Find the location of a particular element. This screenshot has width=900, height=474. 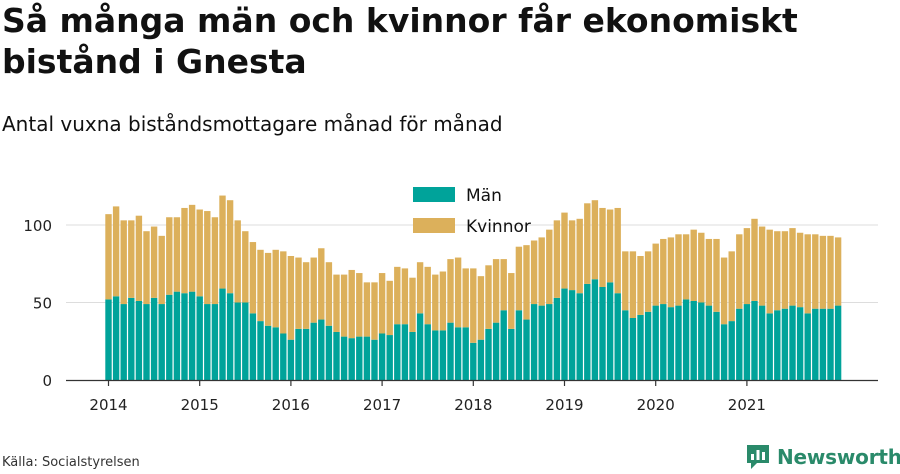

source-note: Källa: Socialstyrelsen is located at coordinates (71, 462).